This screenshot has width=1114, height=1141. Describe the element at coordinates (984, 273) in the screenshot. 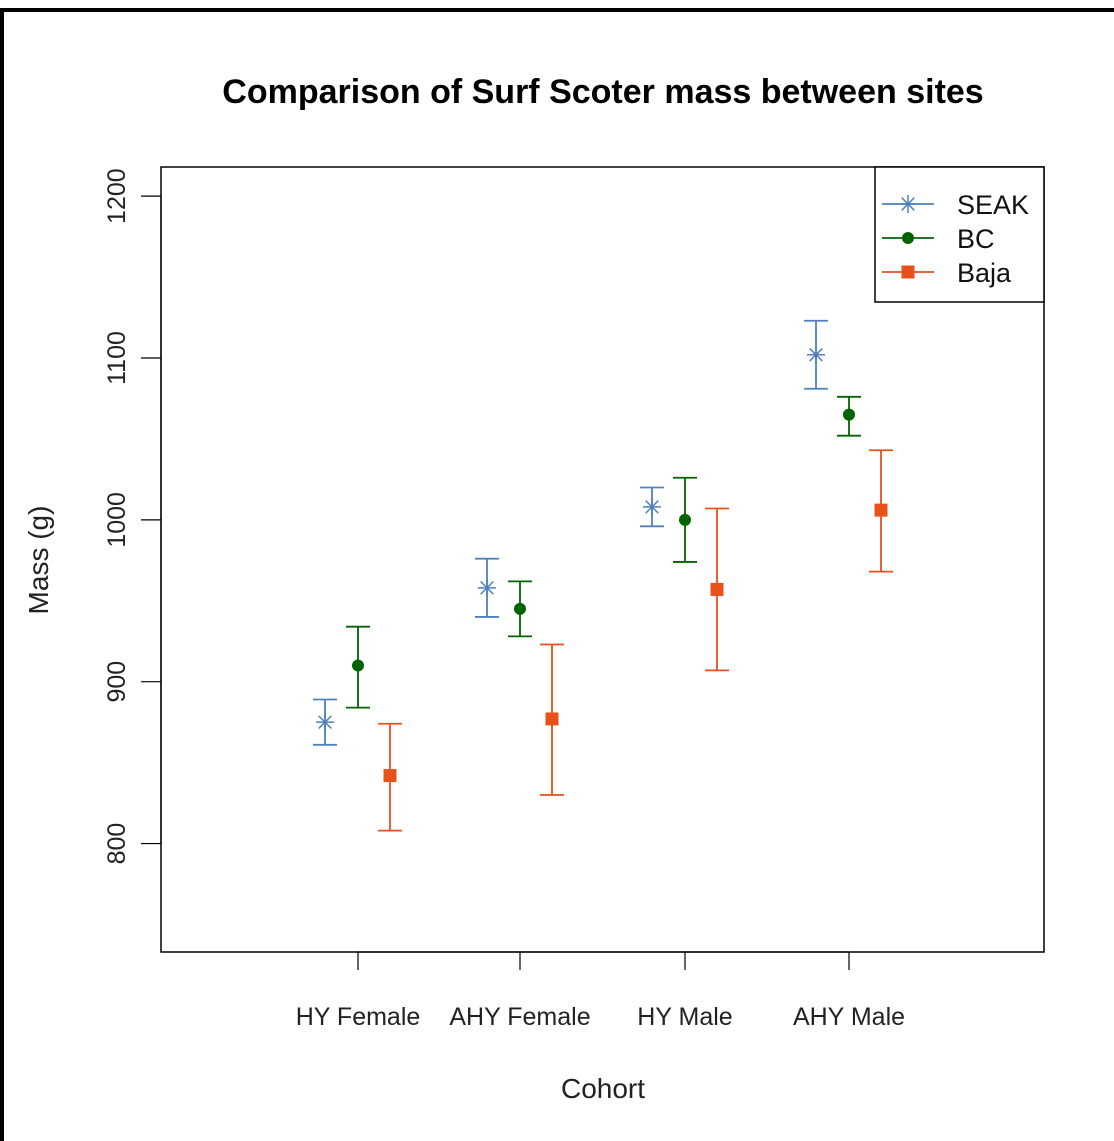

I see `legend-label-baja: Baja` at that location.